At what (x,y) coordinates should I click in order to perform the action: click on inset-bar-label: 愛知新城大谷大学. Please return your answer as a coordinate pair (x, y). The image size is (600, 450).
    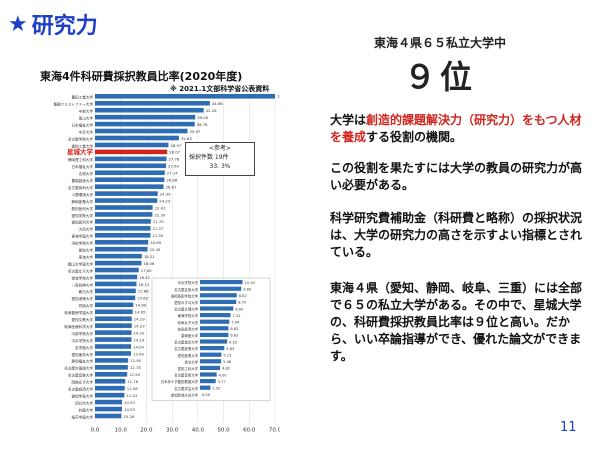
    Looking at the image, I should click on (185, 394).